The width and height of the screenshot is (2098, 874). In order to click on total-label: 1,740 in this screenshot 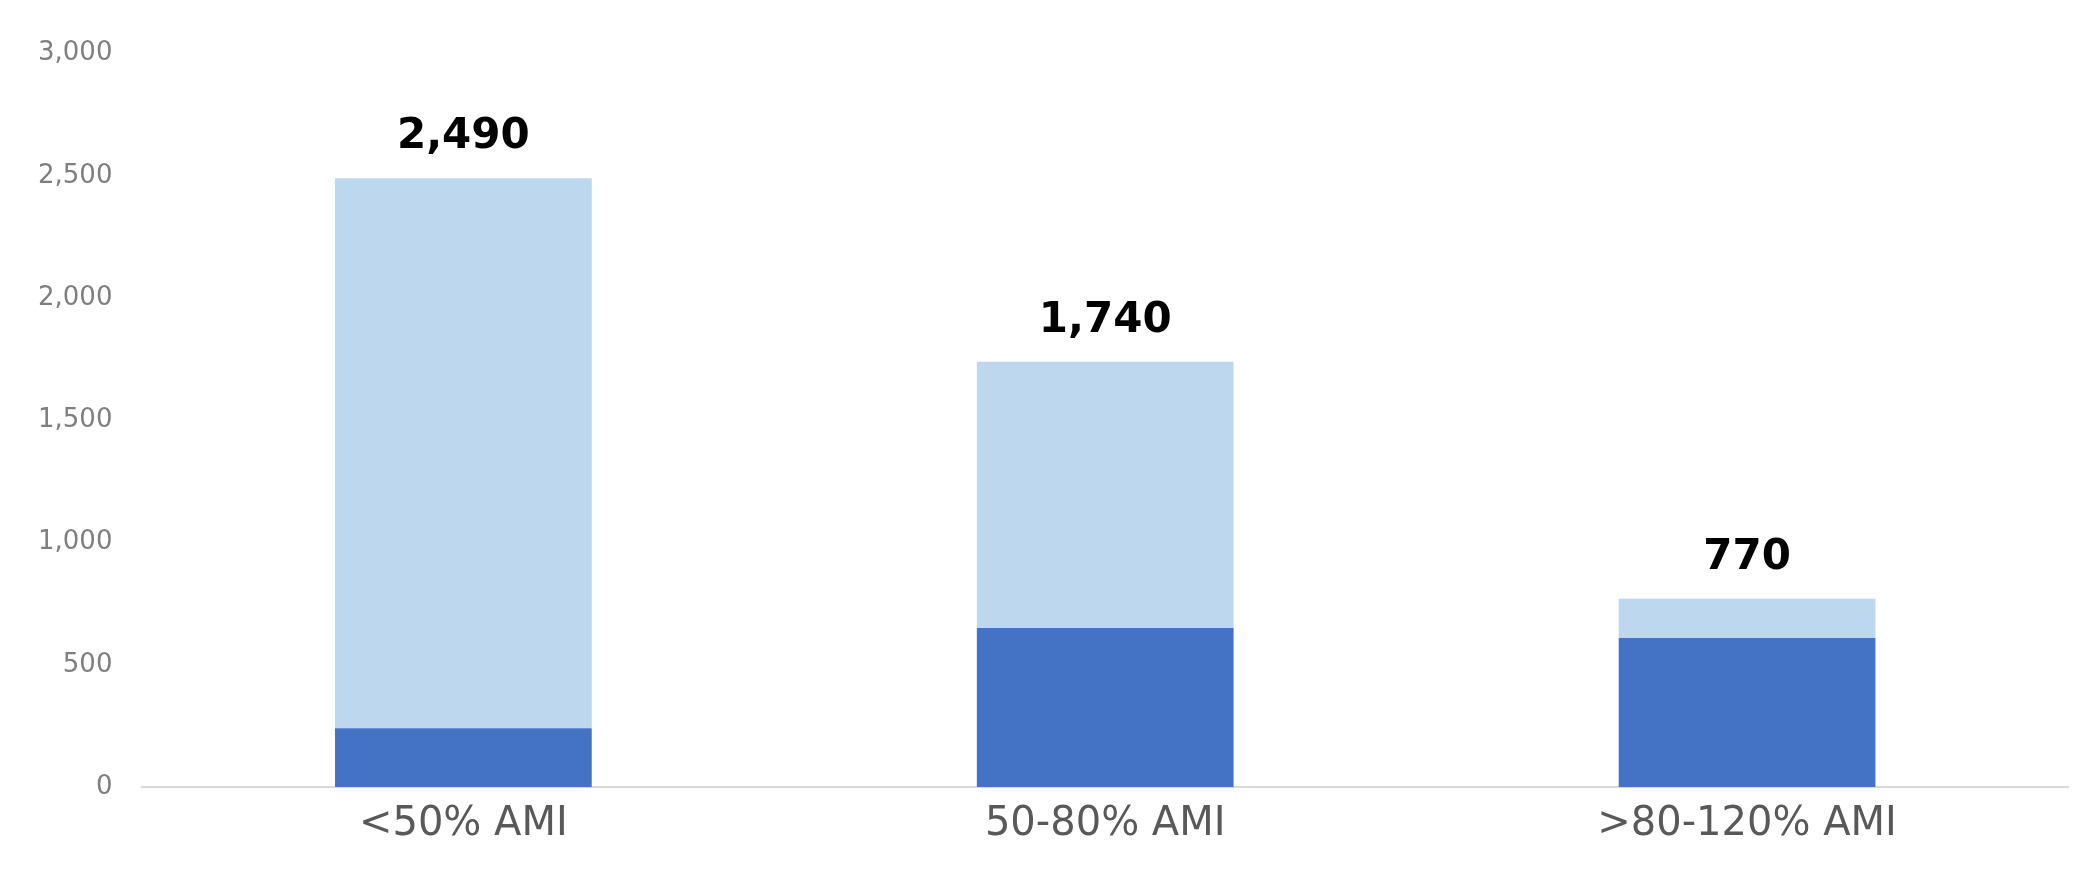, I will do `click(1105, 317)`.